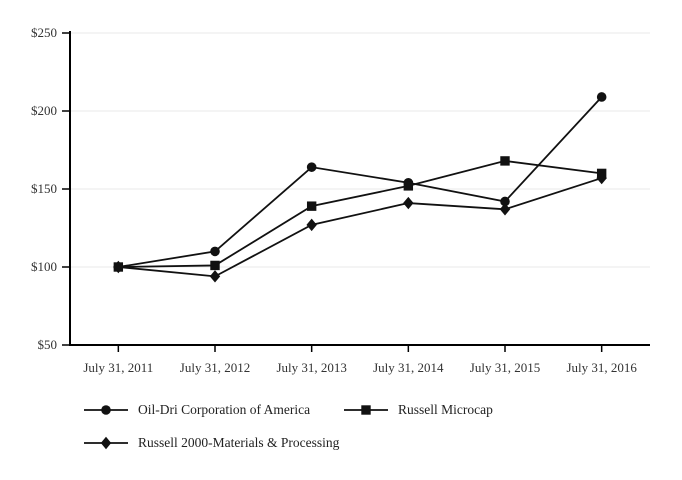  Describe the element at coordinates (505, 367) in the screenshot. I see `x-axis-tick-label: July 31, 2015` at that location.